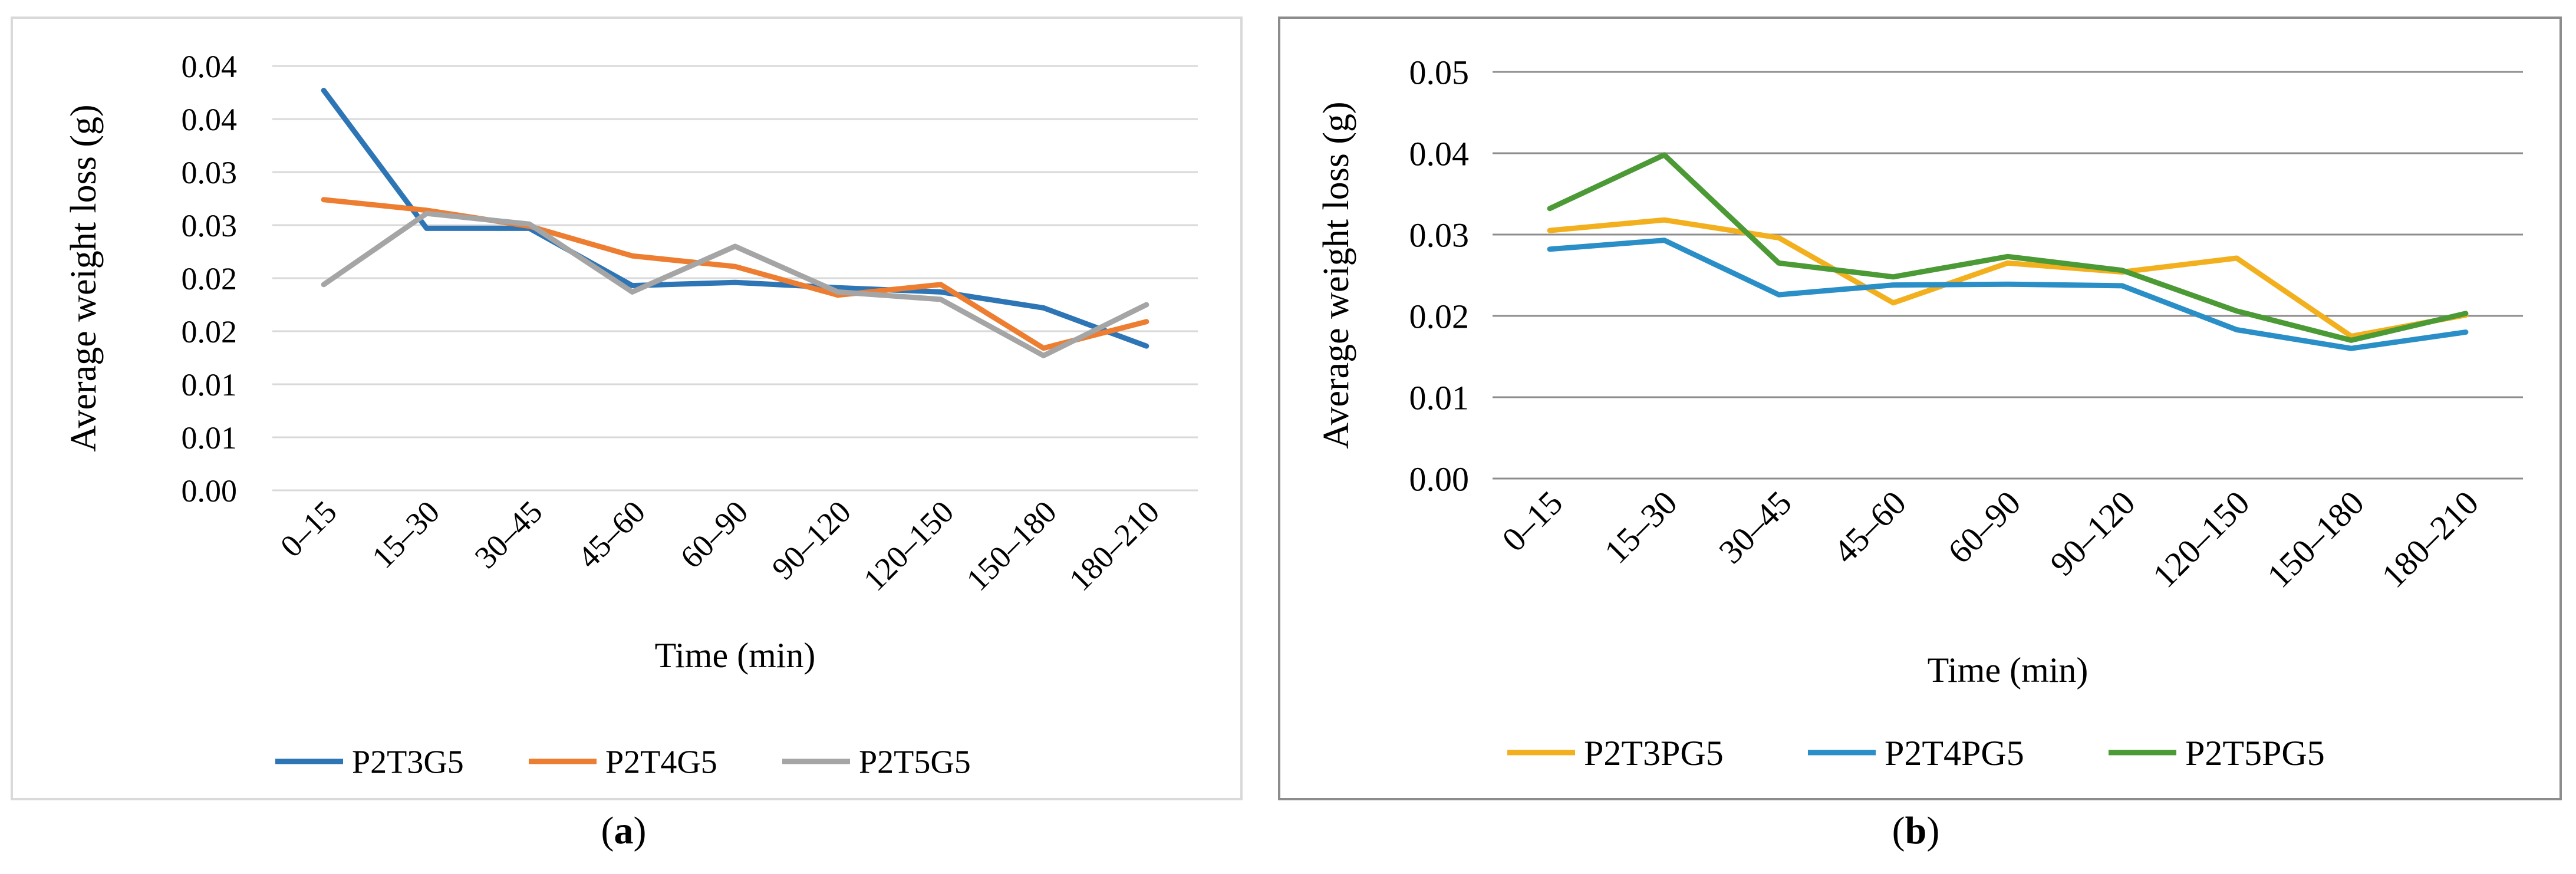  What do you see at coordinates (2255, 753) in the screenshot?
I see `chart-b-legend-label: P2T5PG5` at bounding box center [2255, 753].